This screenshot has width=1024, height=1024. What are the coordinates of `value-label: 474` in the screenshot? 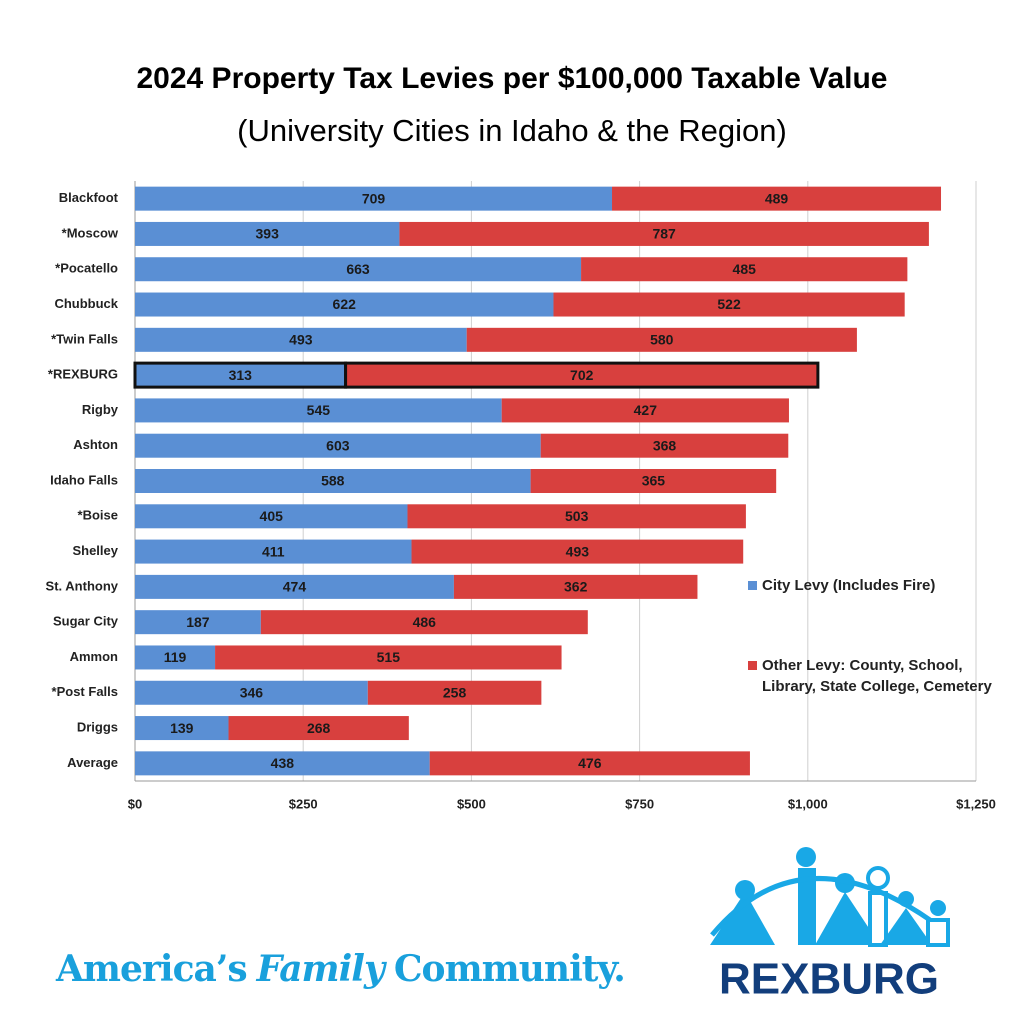 It's located at (295, 587).